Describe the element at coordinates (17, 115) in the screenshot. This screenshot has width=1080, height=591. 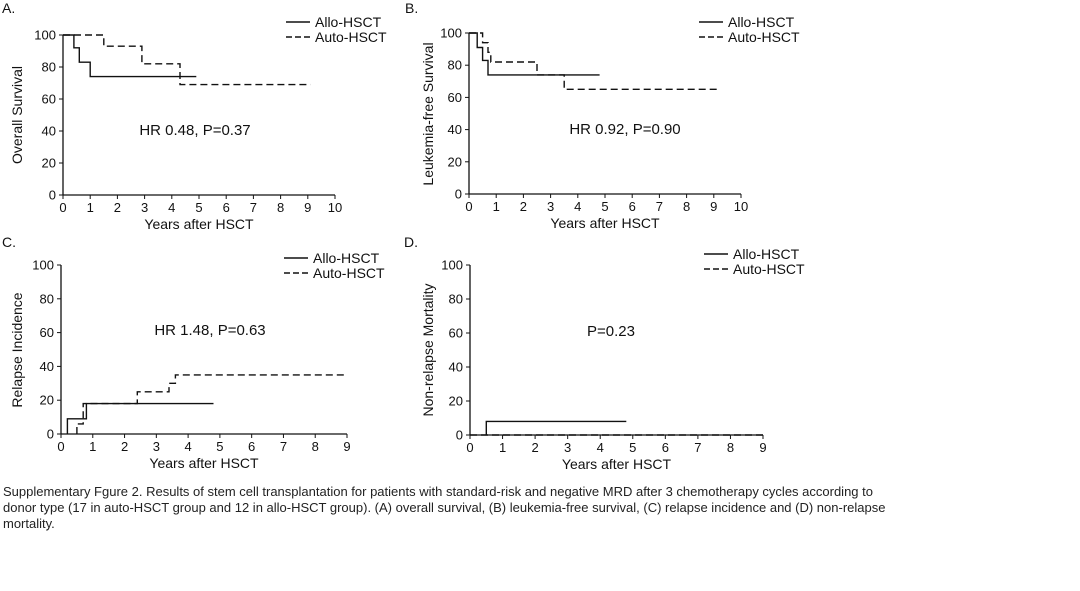
I see `panel-a-y-axis-title: Overall Survival` at that location.